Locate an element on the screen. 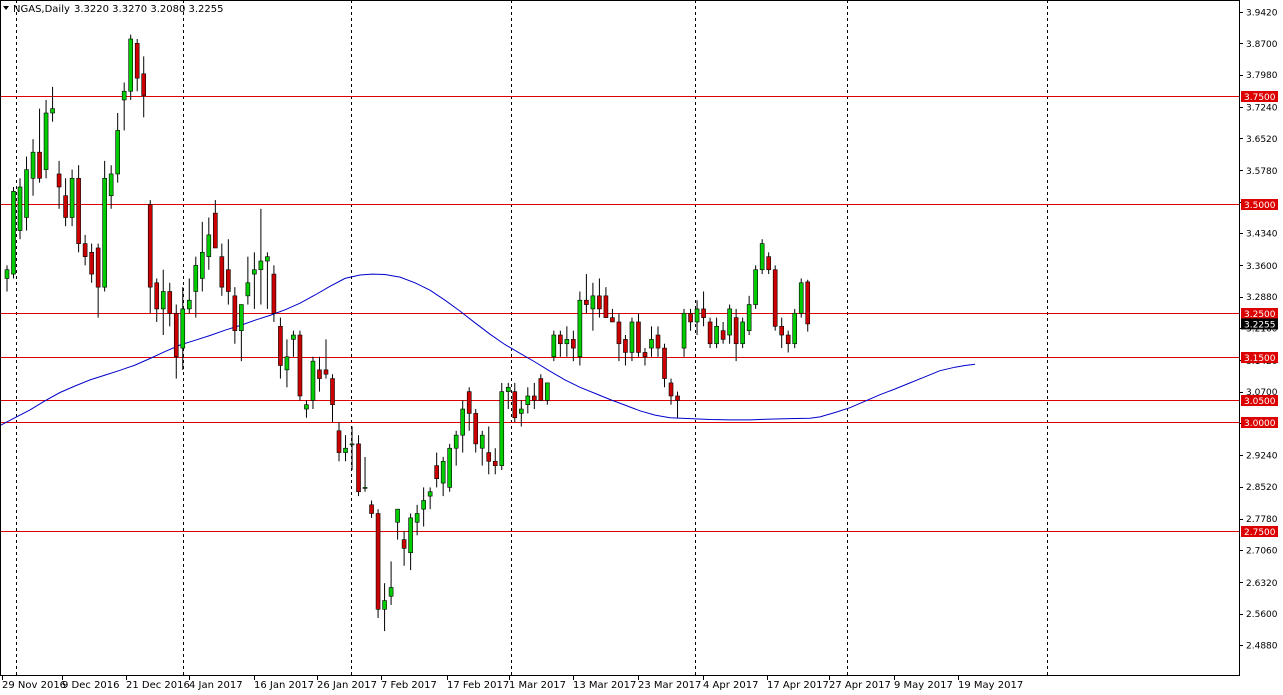 This screenshot has height=695, width=1283. triangle-down-icon is located at coordinates (6, 8).